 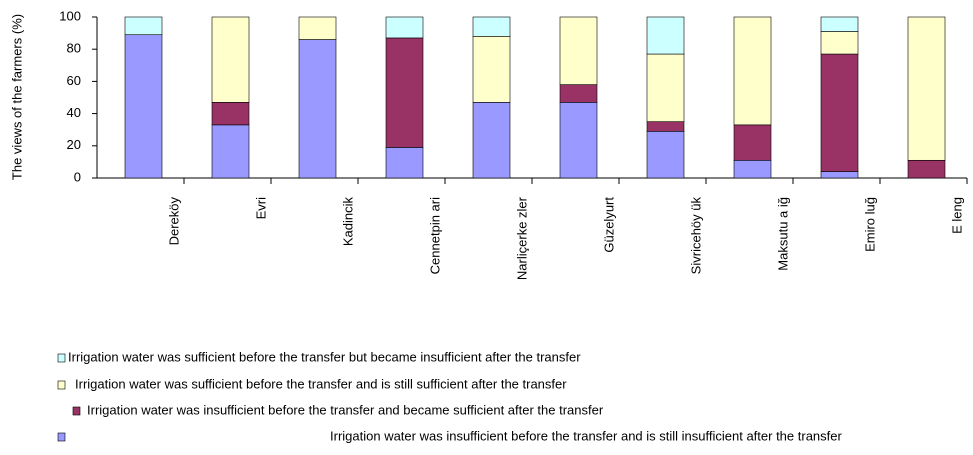 I want to click on x-tick-label: Güzelyurt, so click(x=608, y=225).